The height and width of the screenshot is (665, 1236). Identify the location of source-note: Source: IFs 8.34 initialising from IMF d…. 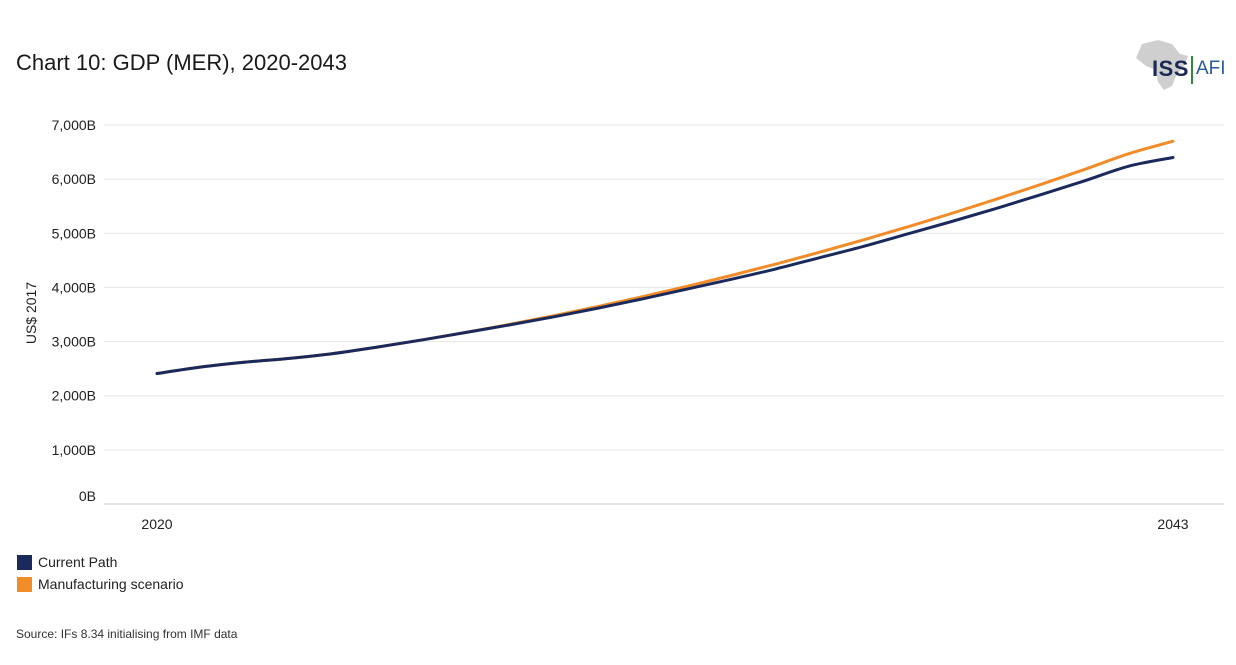
(127, 634).